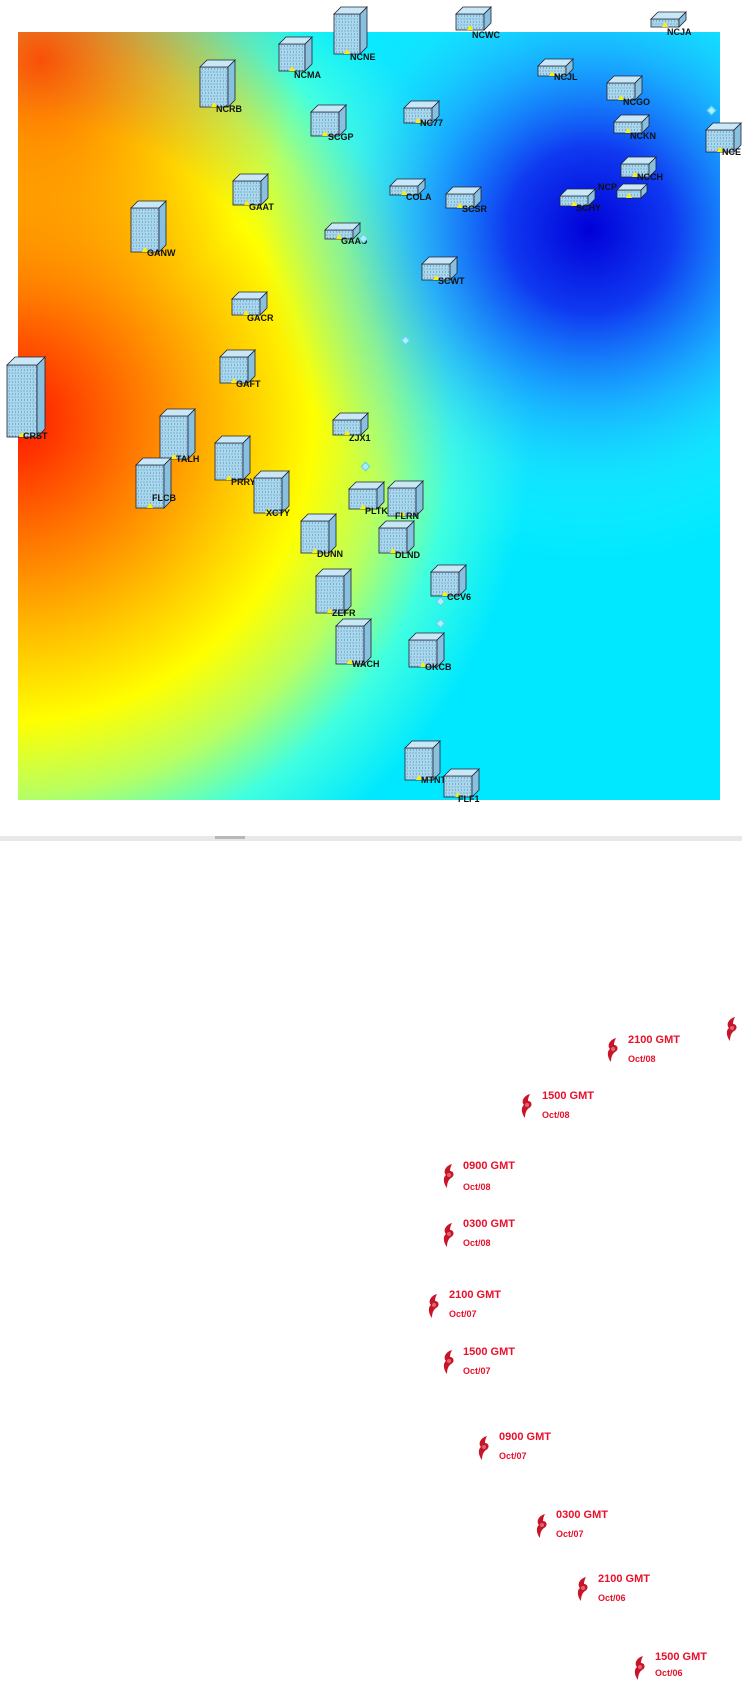 Image resolution: width=742 pixels, height=1682 pixels. What do you see at coordinates (407, 555) in the screenshot?
I see `station-label: DLND` at bounding box center [407, 555].